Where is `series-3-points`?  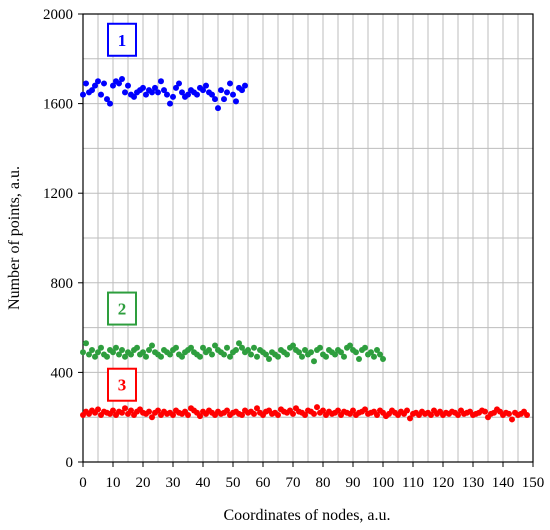 series-3-points is located at coordinates (305, 413).